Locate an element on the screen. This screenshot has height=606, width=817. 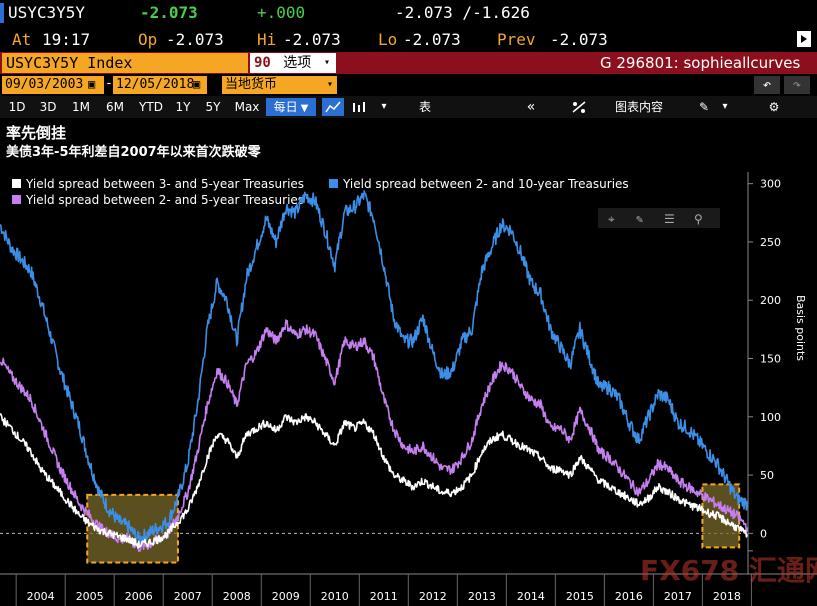
annotation-list-icon: ☰ is located at coordinates (669, 219).